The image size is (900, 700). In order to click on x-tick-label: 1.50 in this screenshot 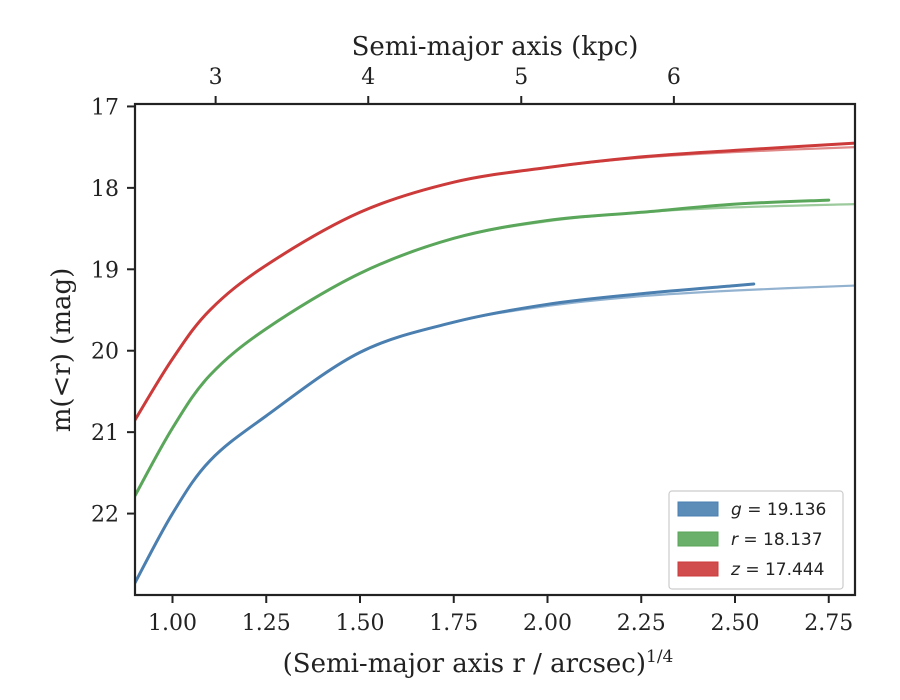, I will do `click(360, 623)`.